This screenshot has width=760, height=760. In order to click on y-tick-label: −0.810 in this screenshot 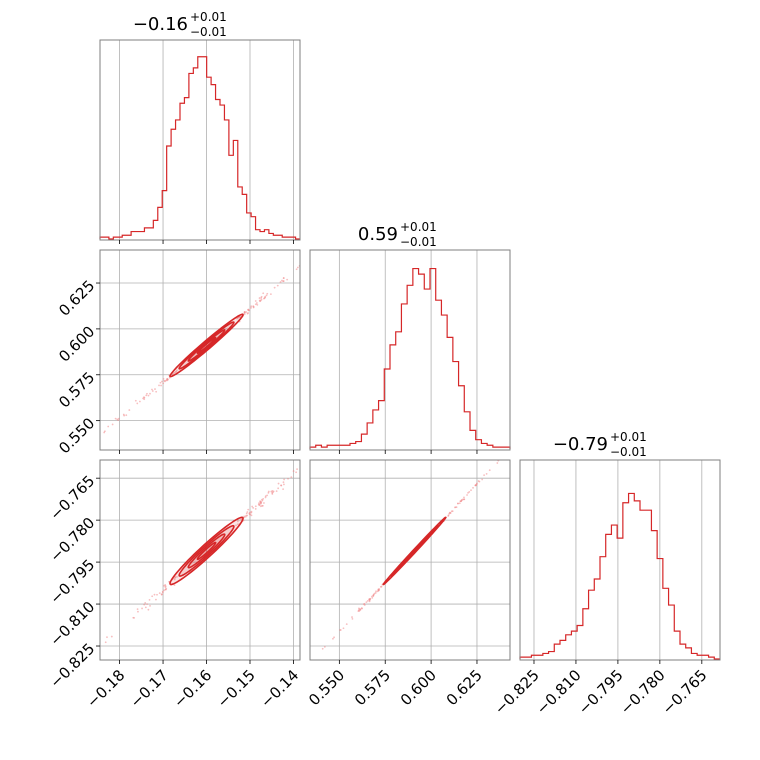, I will do `click(72, 624)`.